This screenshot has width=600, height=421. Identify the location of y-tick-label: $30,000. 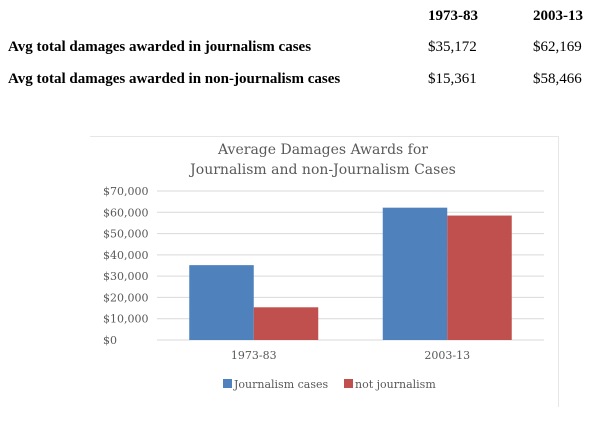
(126, 276).